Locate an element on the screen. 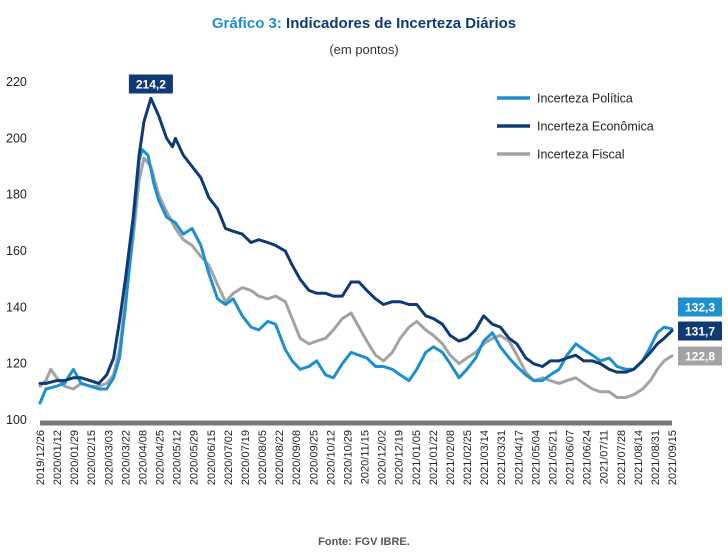  x-tick-label: 2021/02/25 is located at coordinates (468, 457).